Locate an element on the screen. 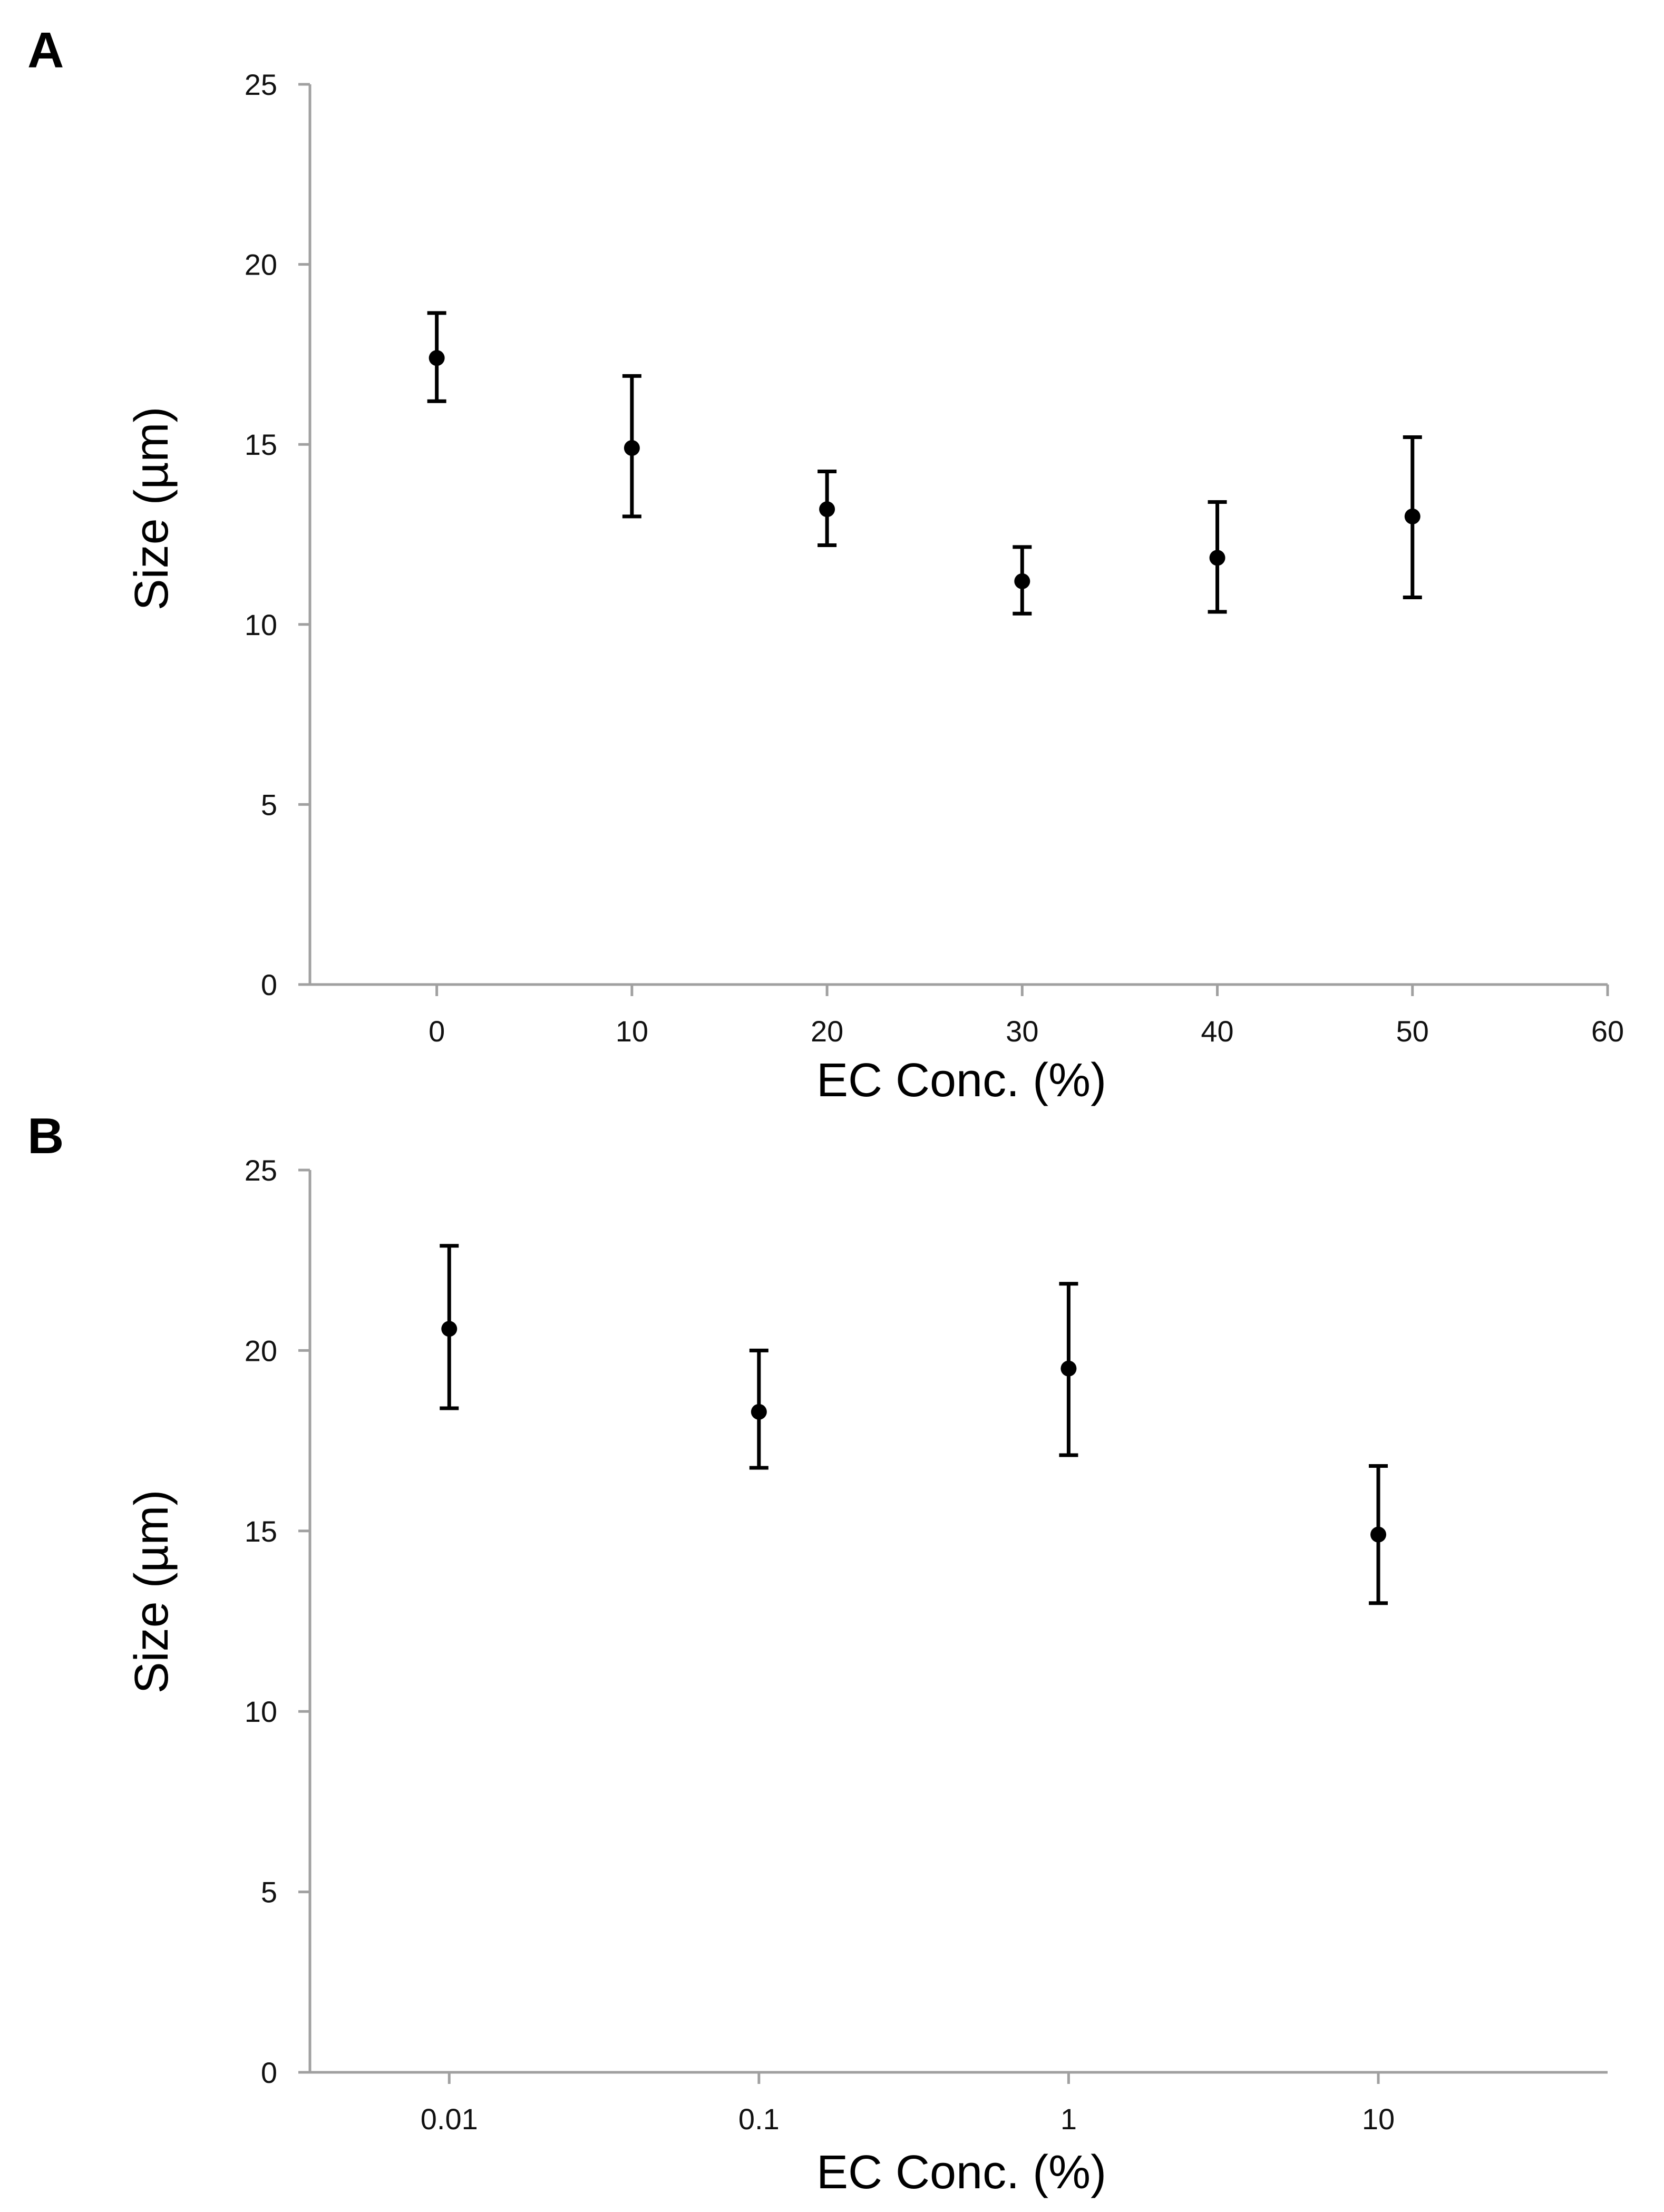 The width and height of the screenshot is (1664, 2212). x-tick-label: 0.1 is located at coordinates (759, 2119).